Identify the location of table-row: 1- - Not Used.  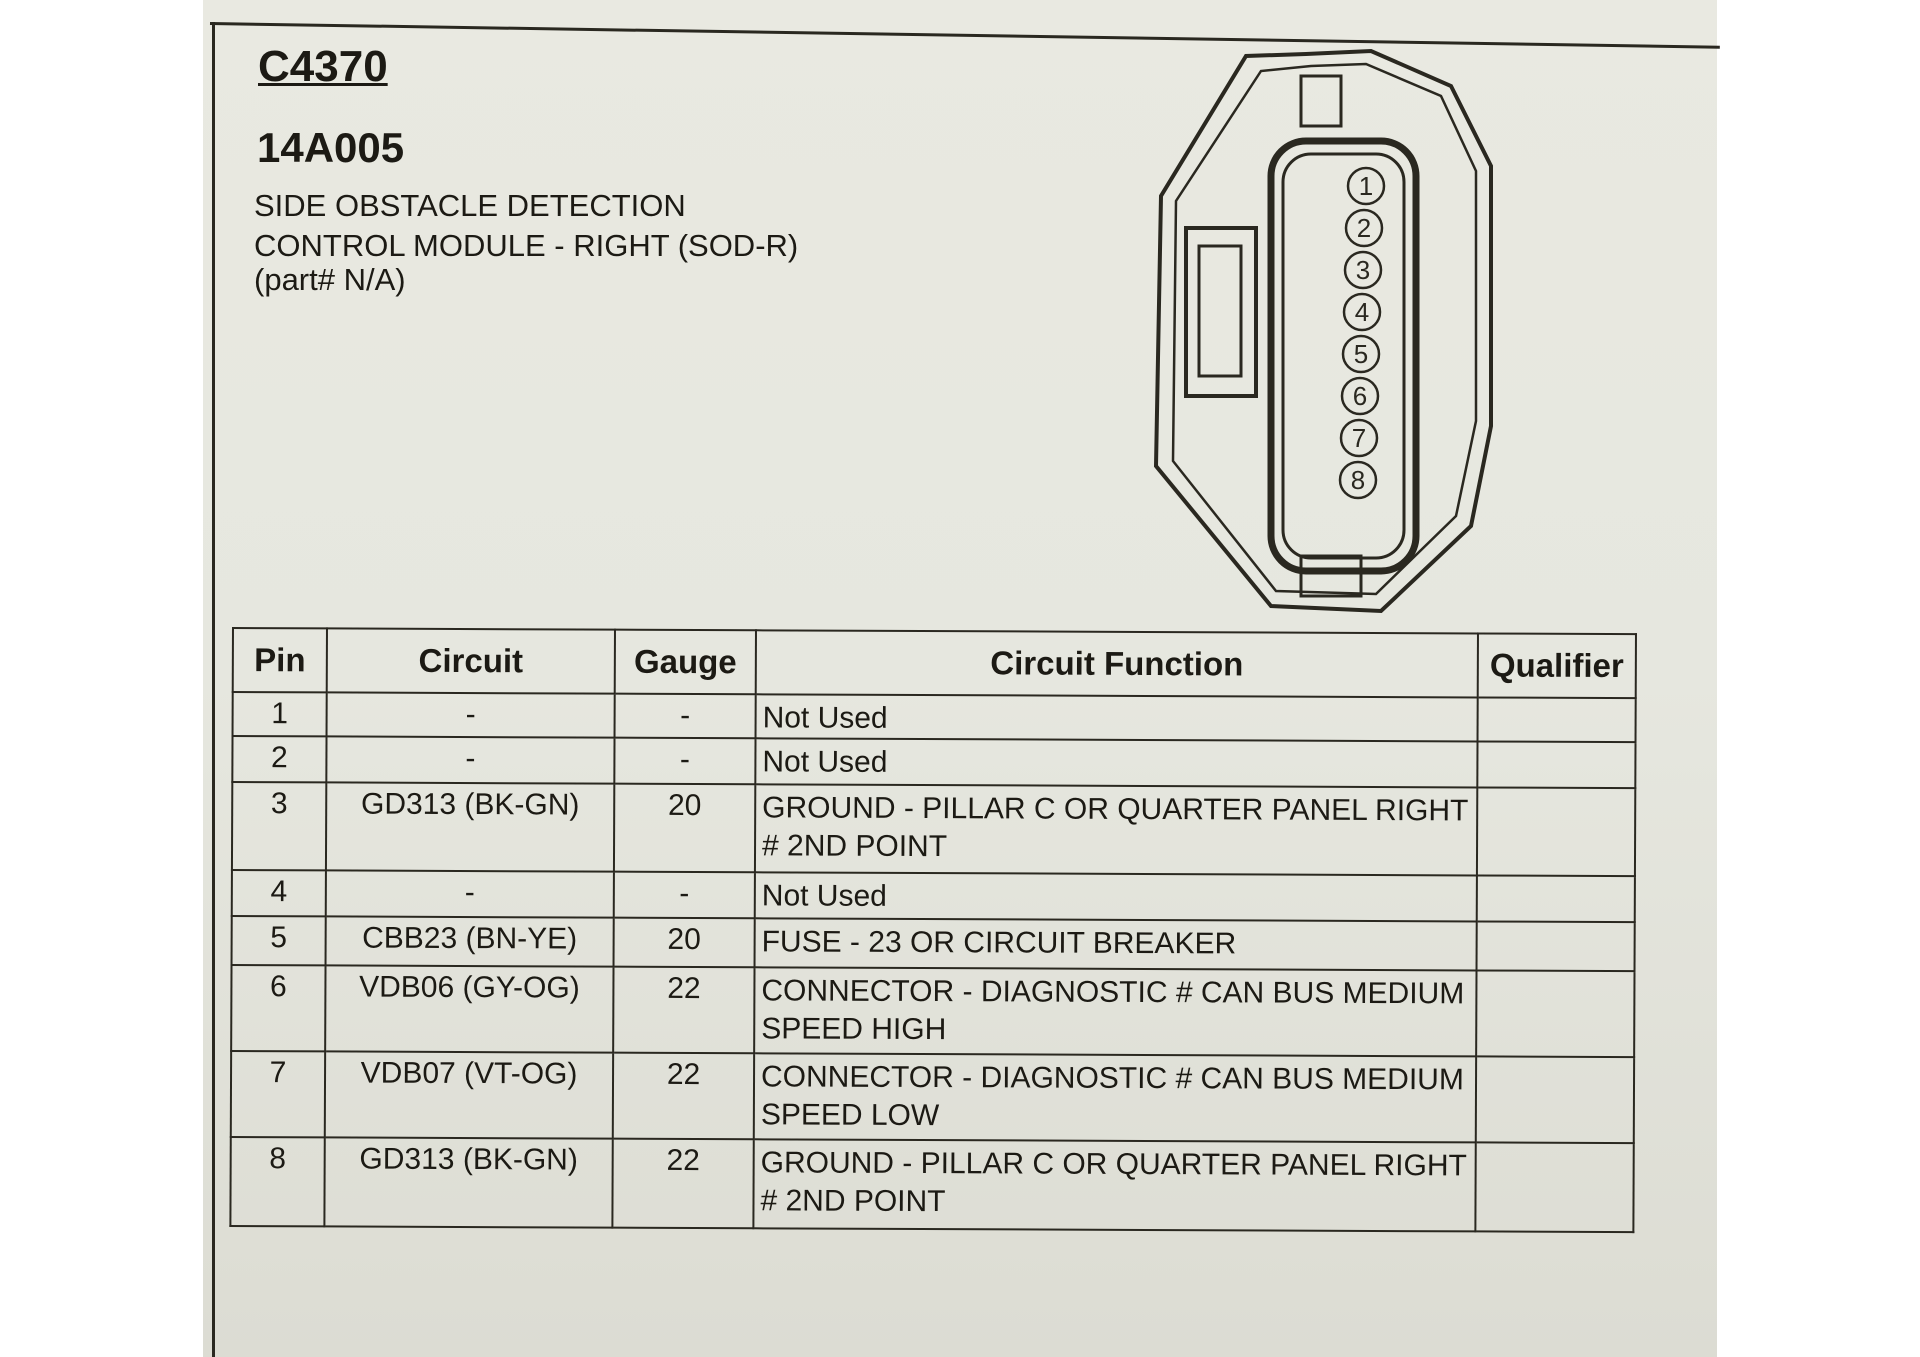
(934, 717).